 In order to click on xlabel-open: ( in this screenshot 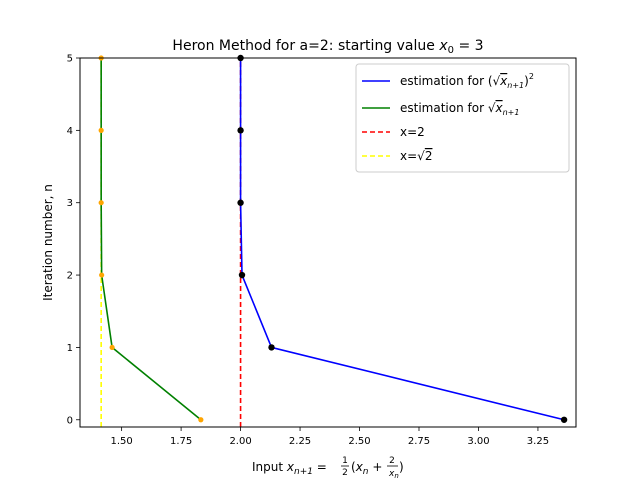, I will do `click(353, 467)`.